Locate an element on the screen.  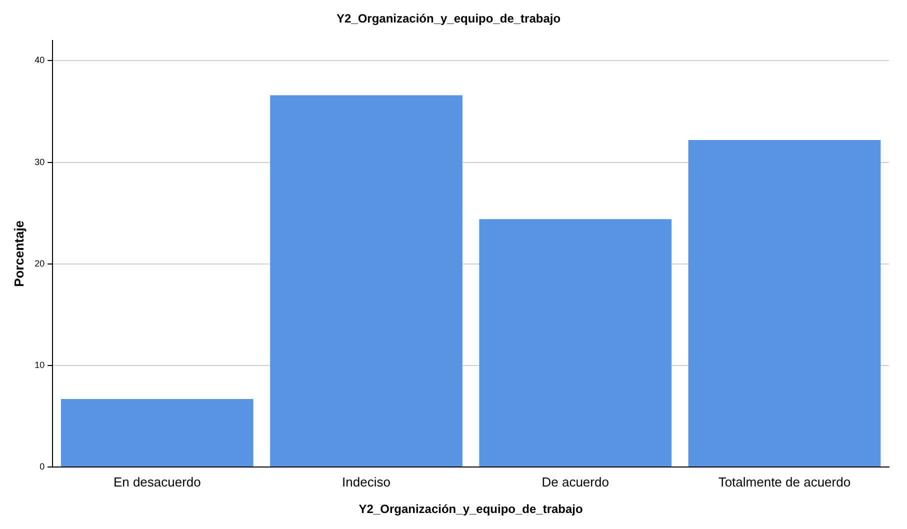
y-tick-label: 20 is located at coordinates (39, 263).